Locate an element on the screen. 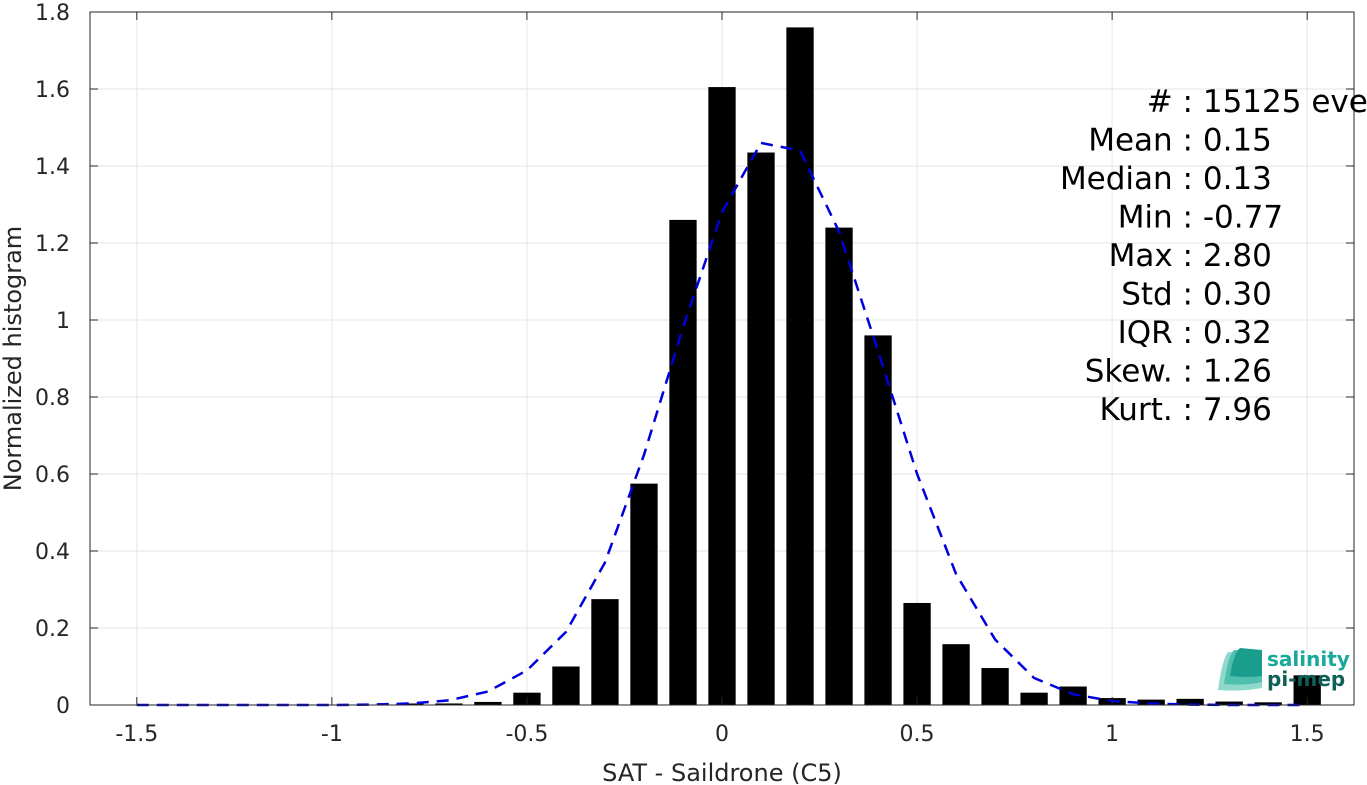 This screenshot has height=785, width=1367. logo-waves-icon is located at coordinates (1240, 669).